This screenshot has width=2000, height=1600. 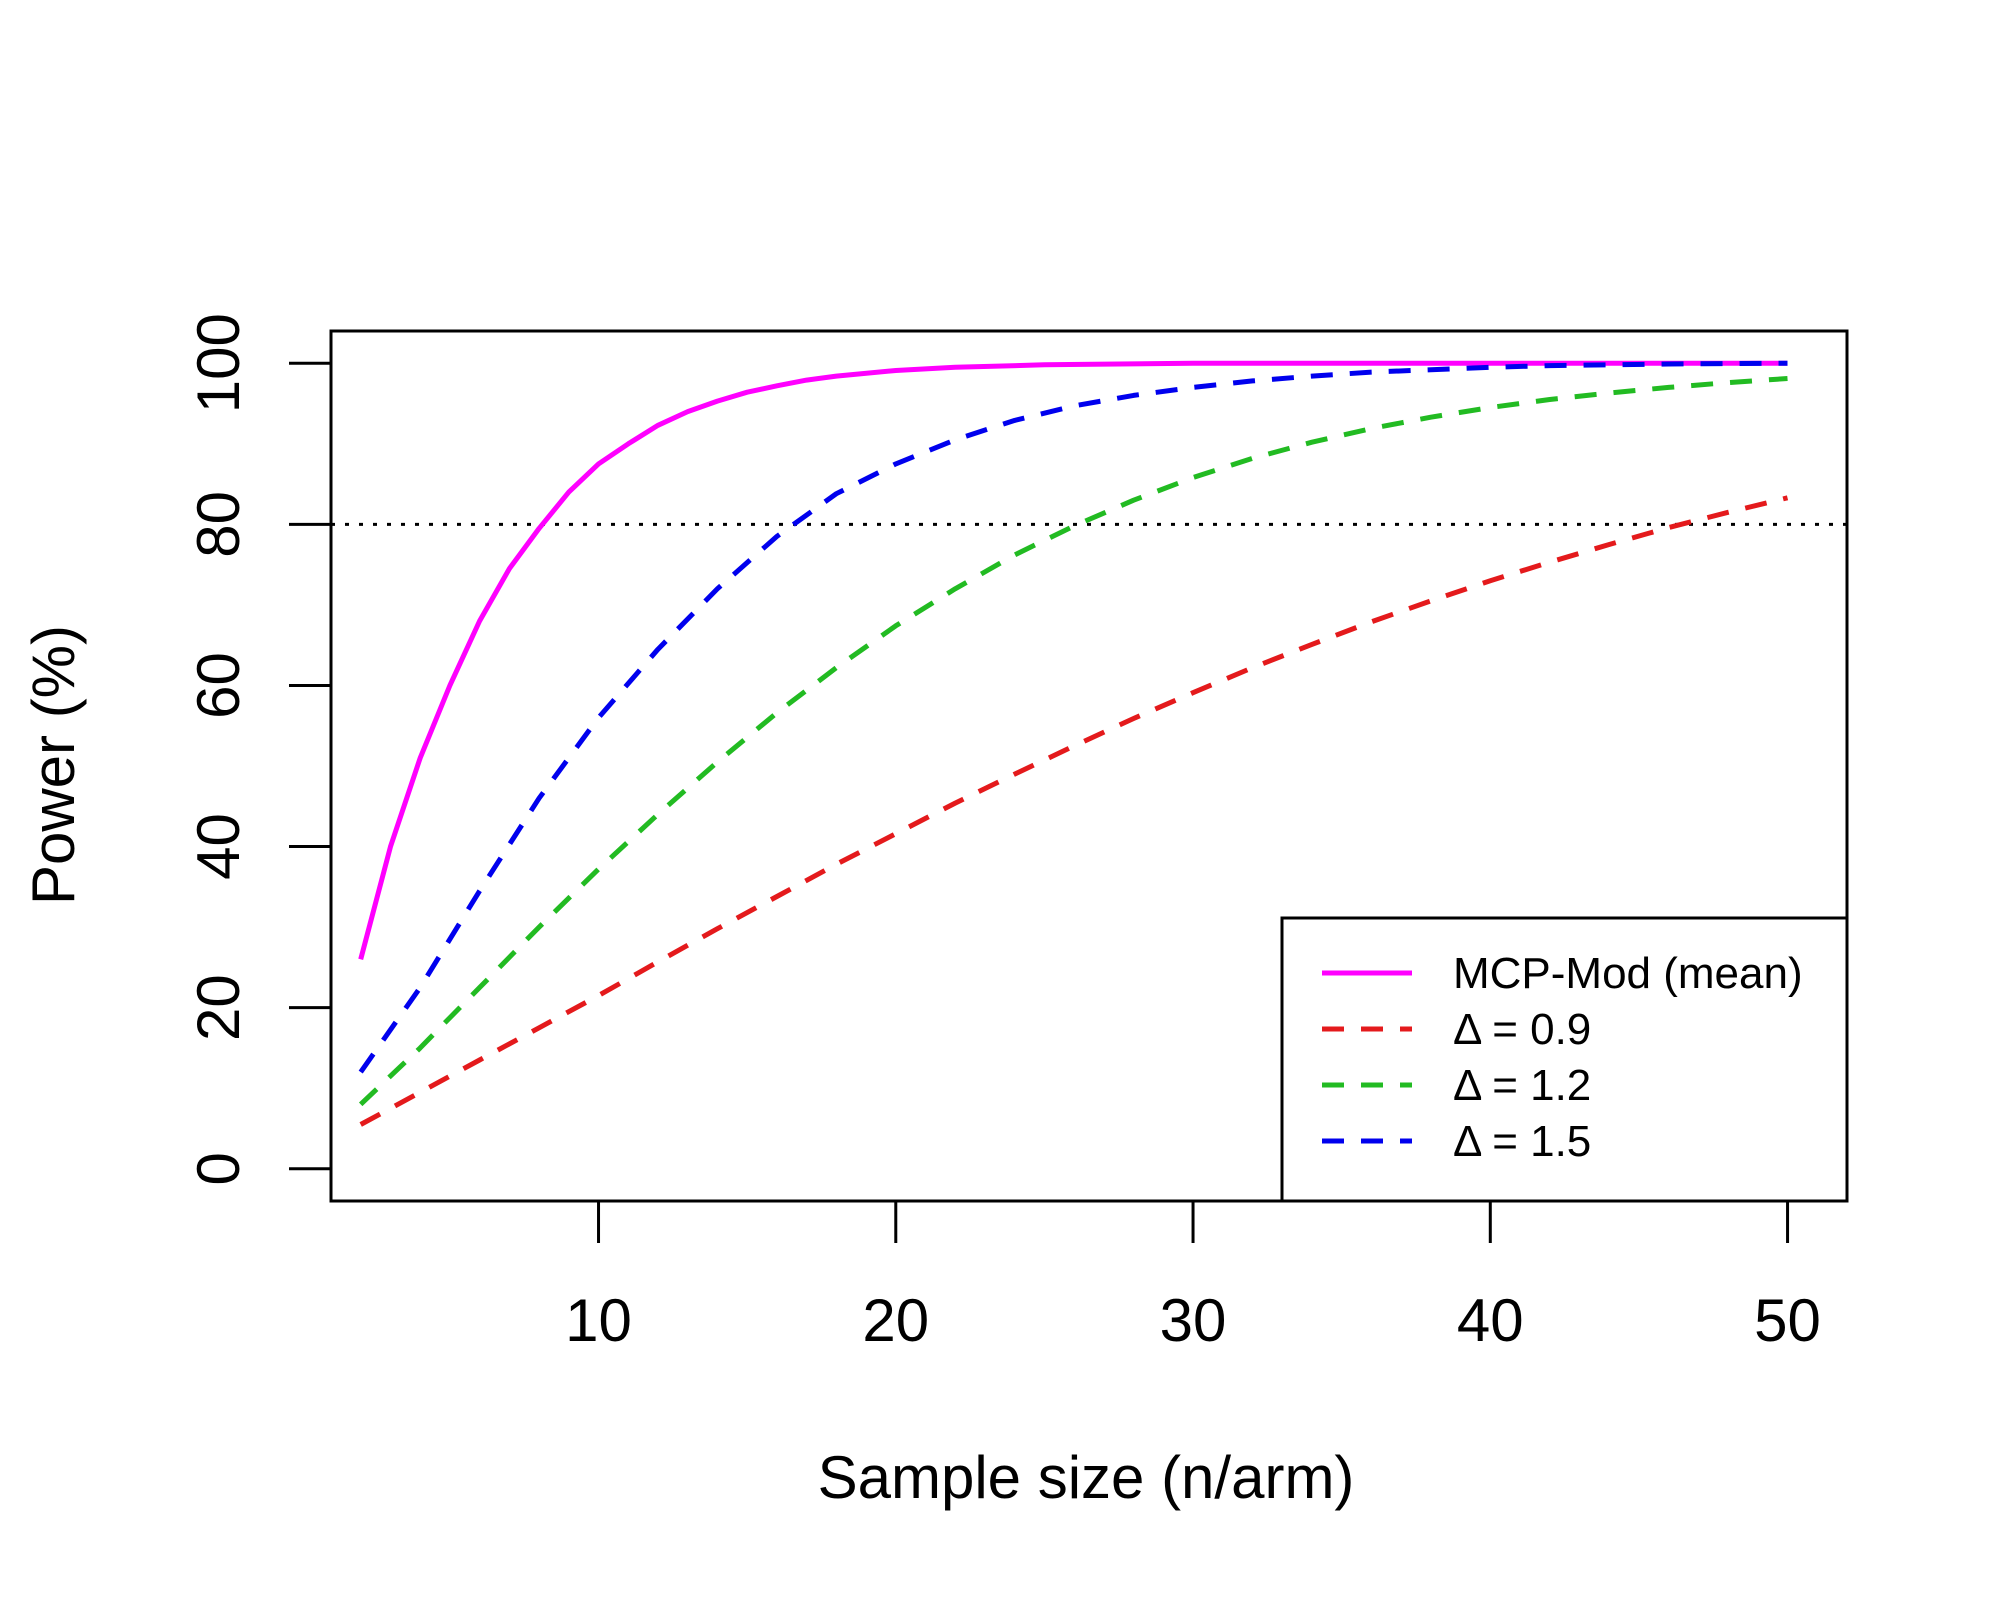 What do you see at coordinates (53, 765) in the screenshot?
I see `y-axis-label: Power (%)` at bounding box center [53, 765].